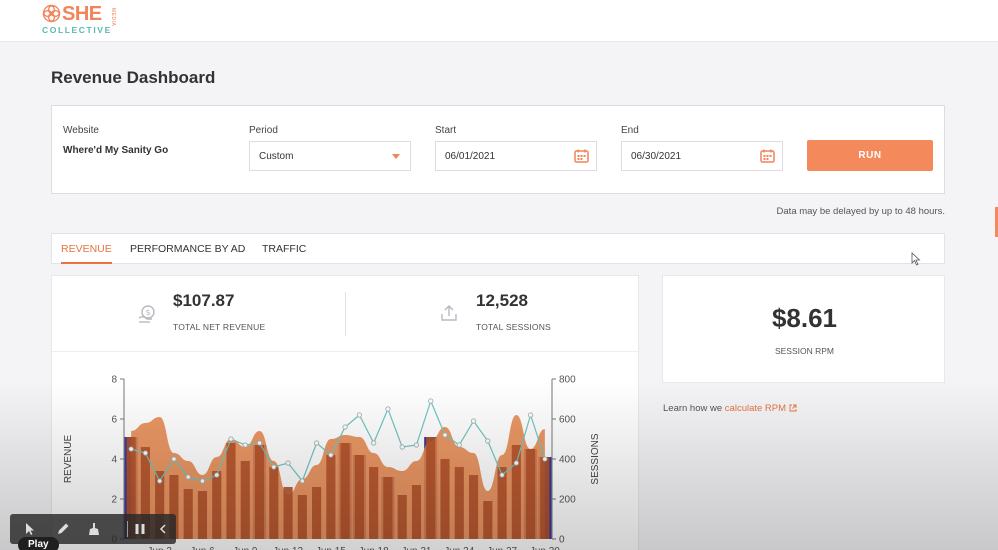  Describe the element at coordinates (219, 327) in the screenshot. I see `total-net-revenue-label: TOTAL NET REVENUE` at that location.